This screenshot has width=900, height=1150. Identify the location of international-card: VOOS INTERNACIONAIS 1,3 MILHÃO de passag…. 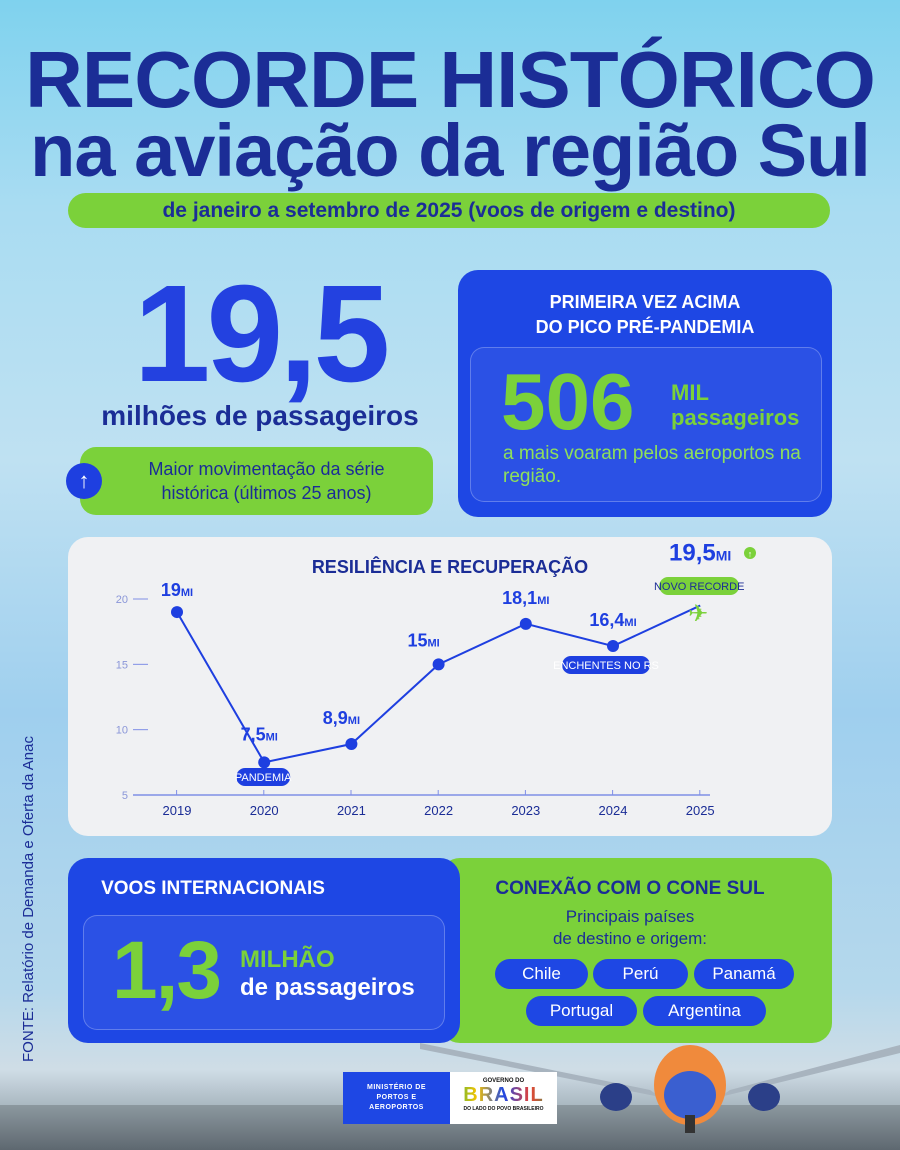
(264, 950).